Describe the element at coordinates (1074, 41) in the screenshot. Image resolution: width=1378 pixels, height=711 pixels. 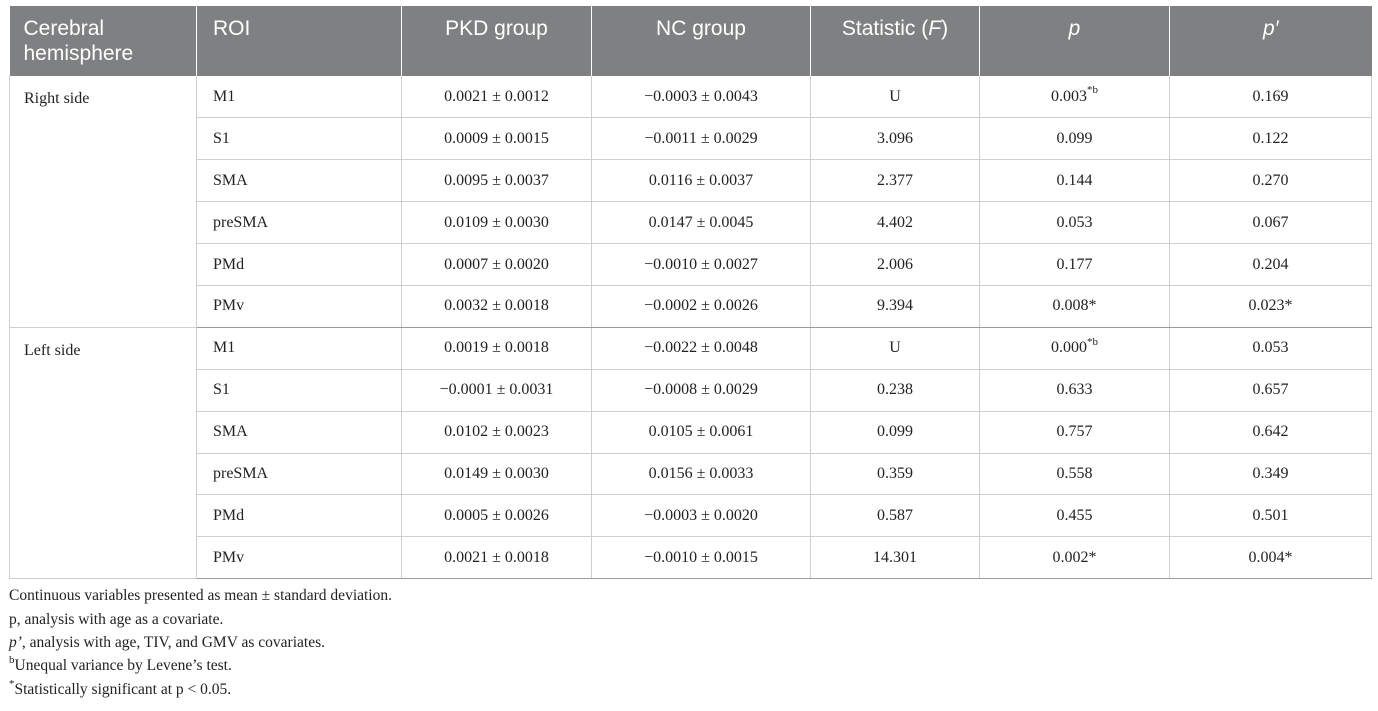
I see `header-p: p` at that location.